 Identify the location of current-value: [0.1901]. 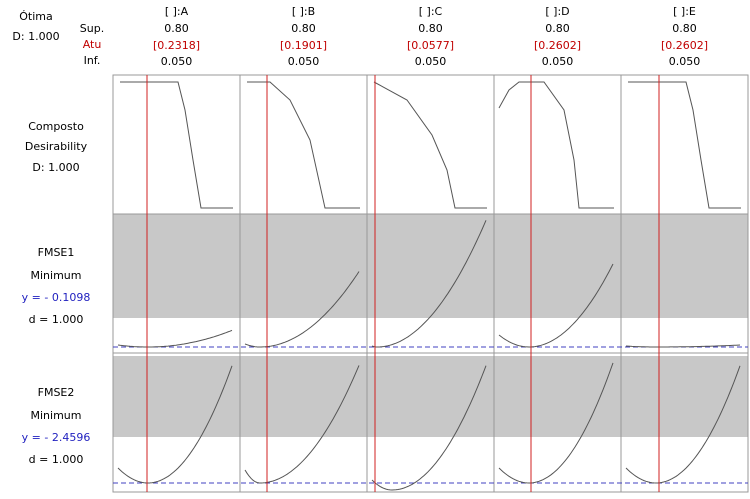
(303, 45).